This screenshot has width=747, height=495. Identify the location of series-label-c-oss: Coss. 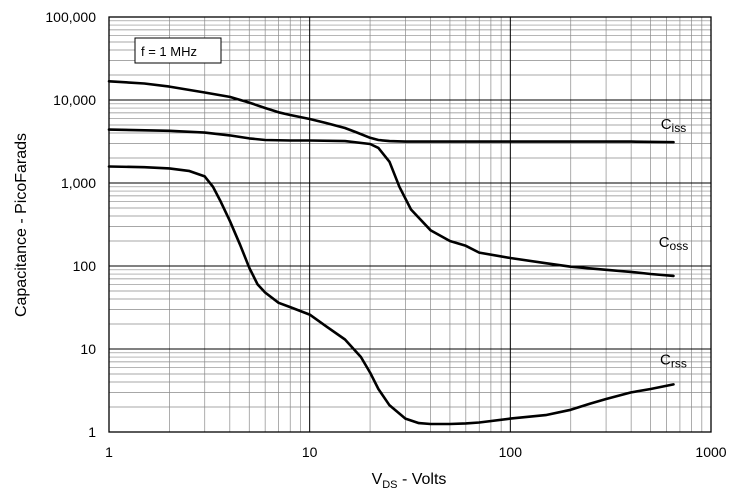
(674, 243).